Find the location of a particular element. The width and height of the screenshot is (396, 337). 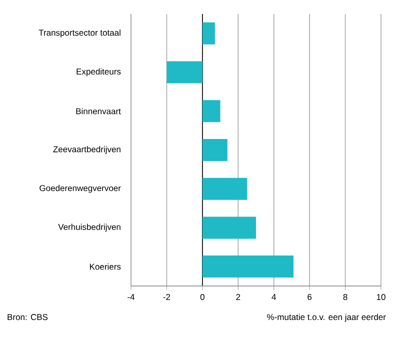

y-tick-label: Binnenvaart is located at coordinates (98, 111).